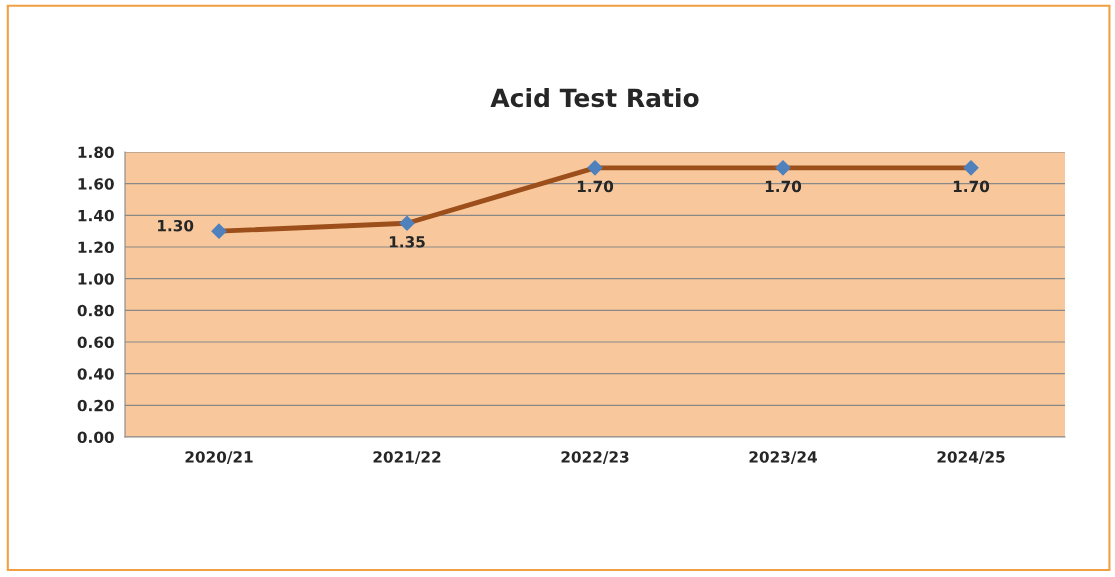 The width and height of the screenshot is (1115, 577). I want to click on y-tick-label: 1.20, so click(96, 247).